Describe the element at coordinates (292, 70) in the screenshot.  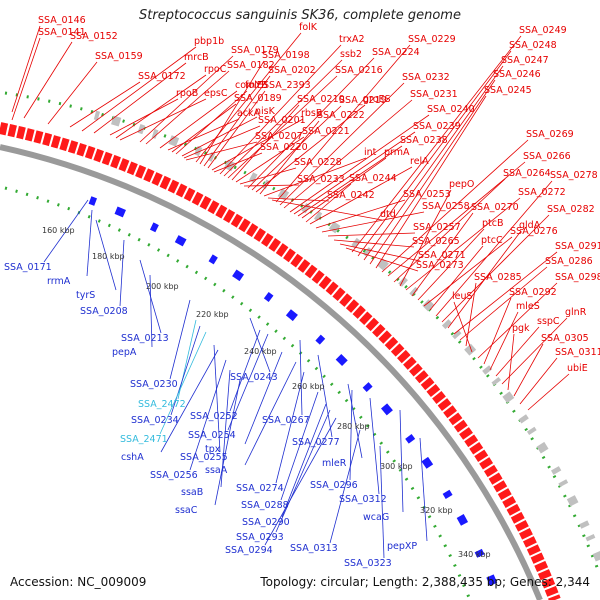
I see `forward-gene-label: SSA_0202` at that location.